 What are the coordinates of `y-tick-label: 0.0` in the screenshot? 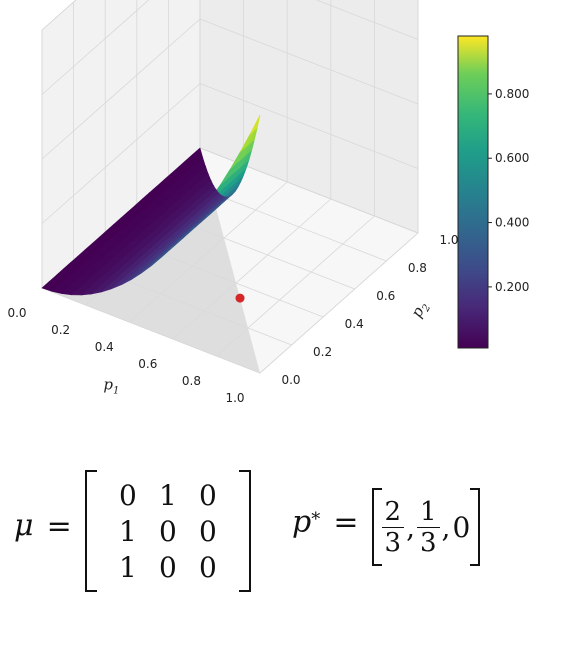 It's located at (290, 380).